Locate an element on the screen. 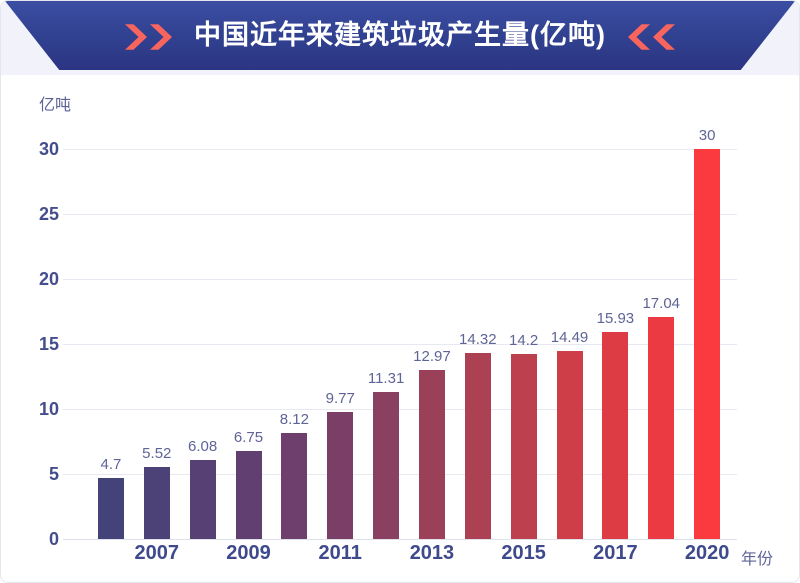 The image size is (800, 583). bar-slot: 14.49 is located at coordinates (570, 344).